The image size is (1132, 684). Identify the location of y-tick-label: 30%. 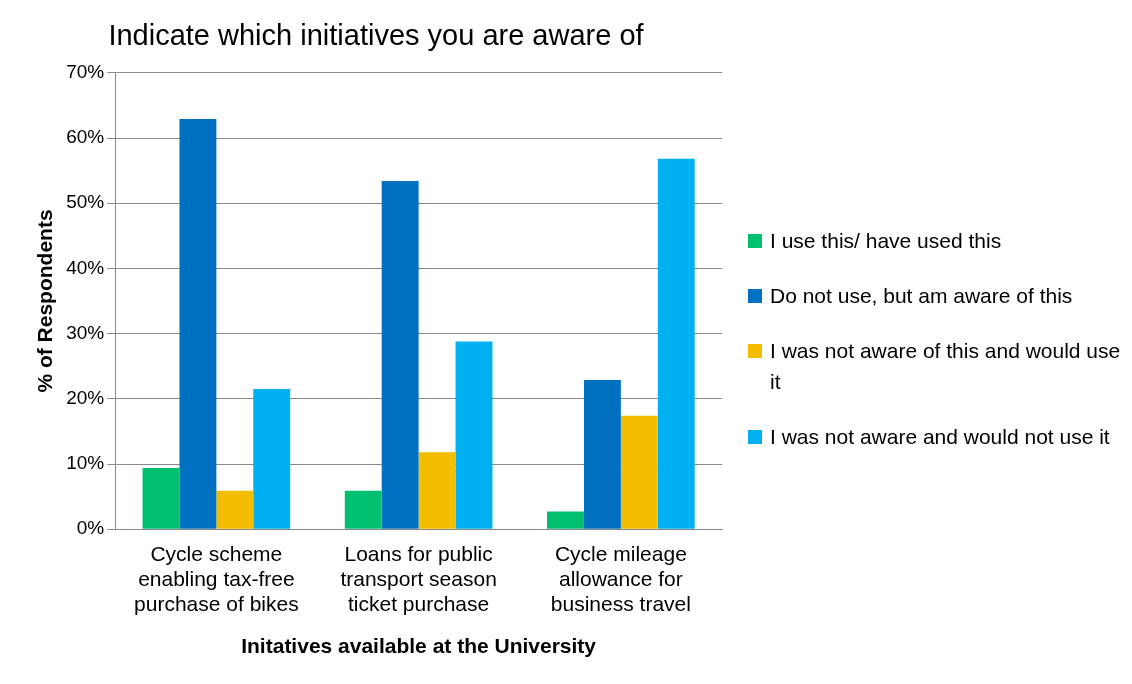
(85, 332).